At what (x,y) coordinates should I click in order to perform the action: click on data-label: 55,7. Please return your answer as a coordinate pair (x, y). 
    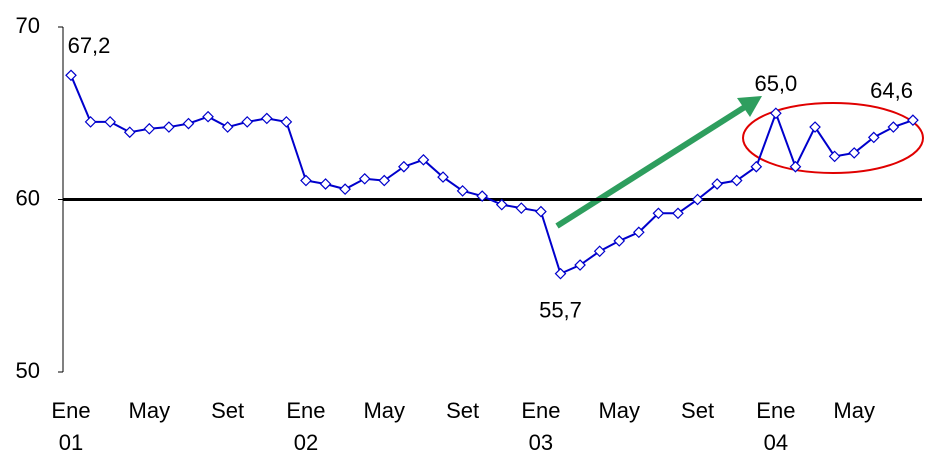
    Looking at the image, I should click on (560, 309).